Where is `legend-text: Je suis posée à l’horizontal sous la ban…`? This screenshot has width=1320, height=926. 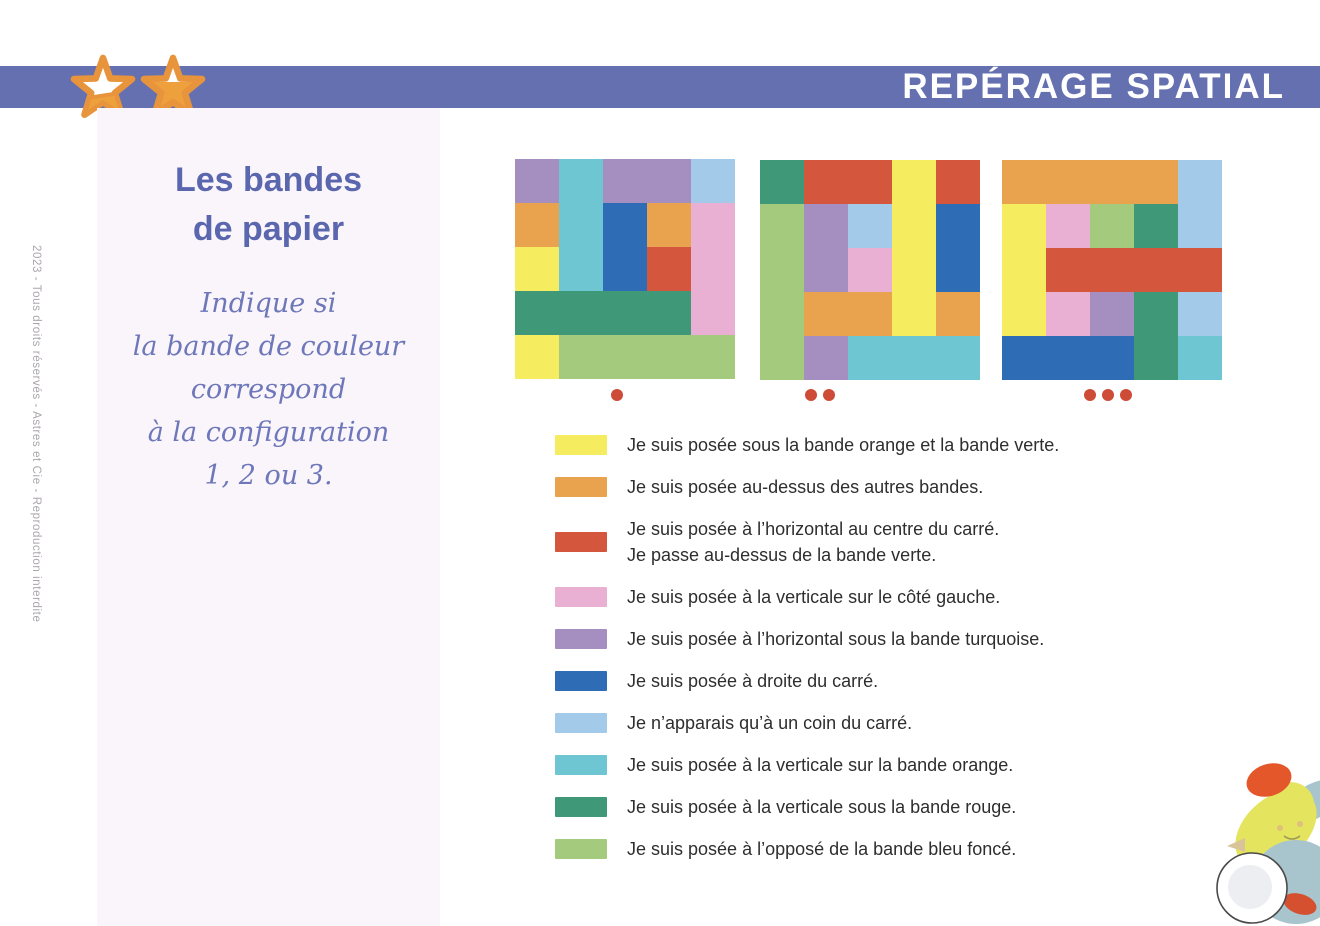 legend-text: Je suis posée à l’horizontal sous la ban… is located at coordinates (835, 639).